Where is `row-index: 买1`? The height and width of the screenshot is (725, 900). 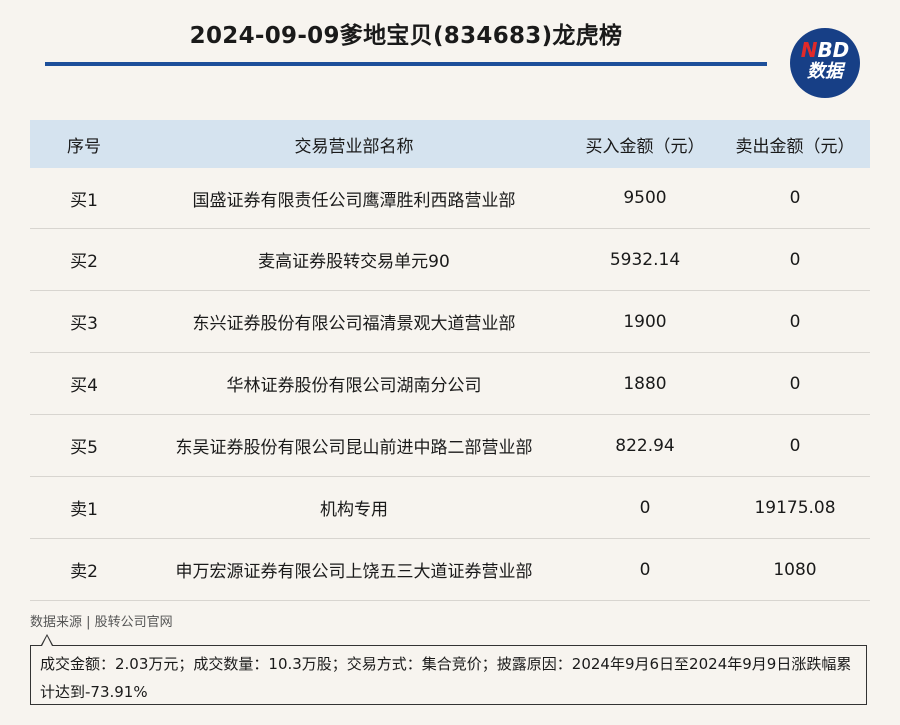 row-index: 买1 is located at coordinates (84, 200).